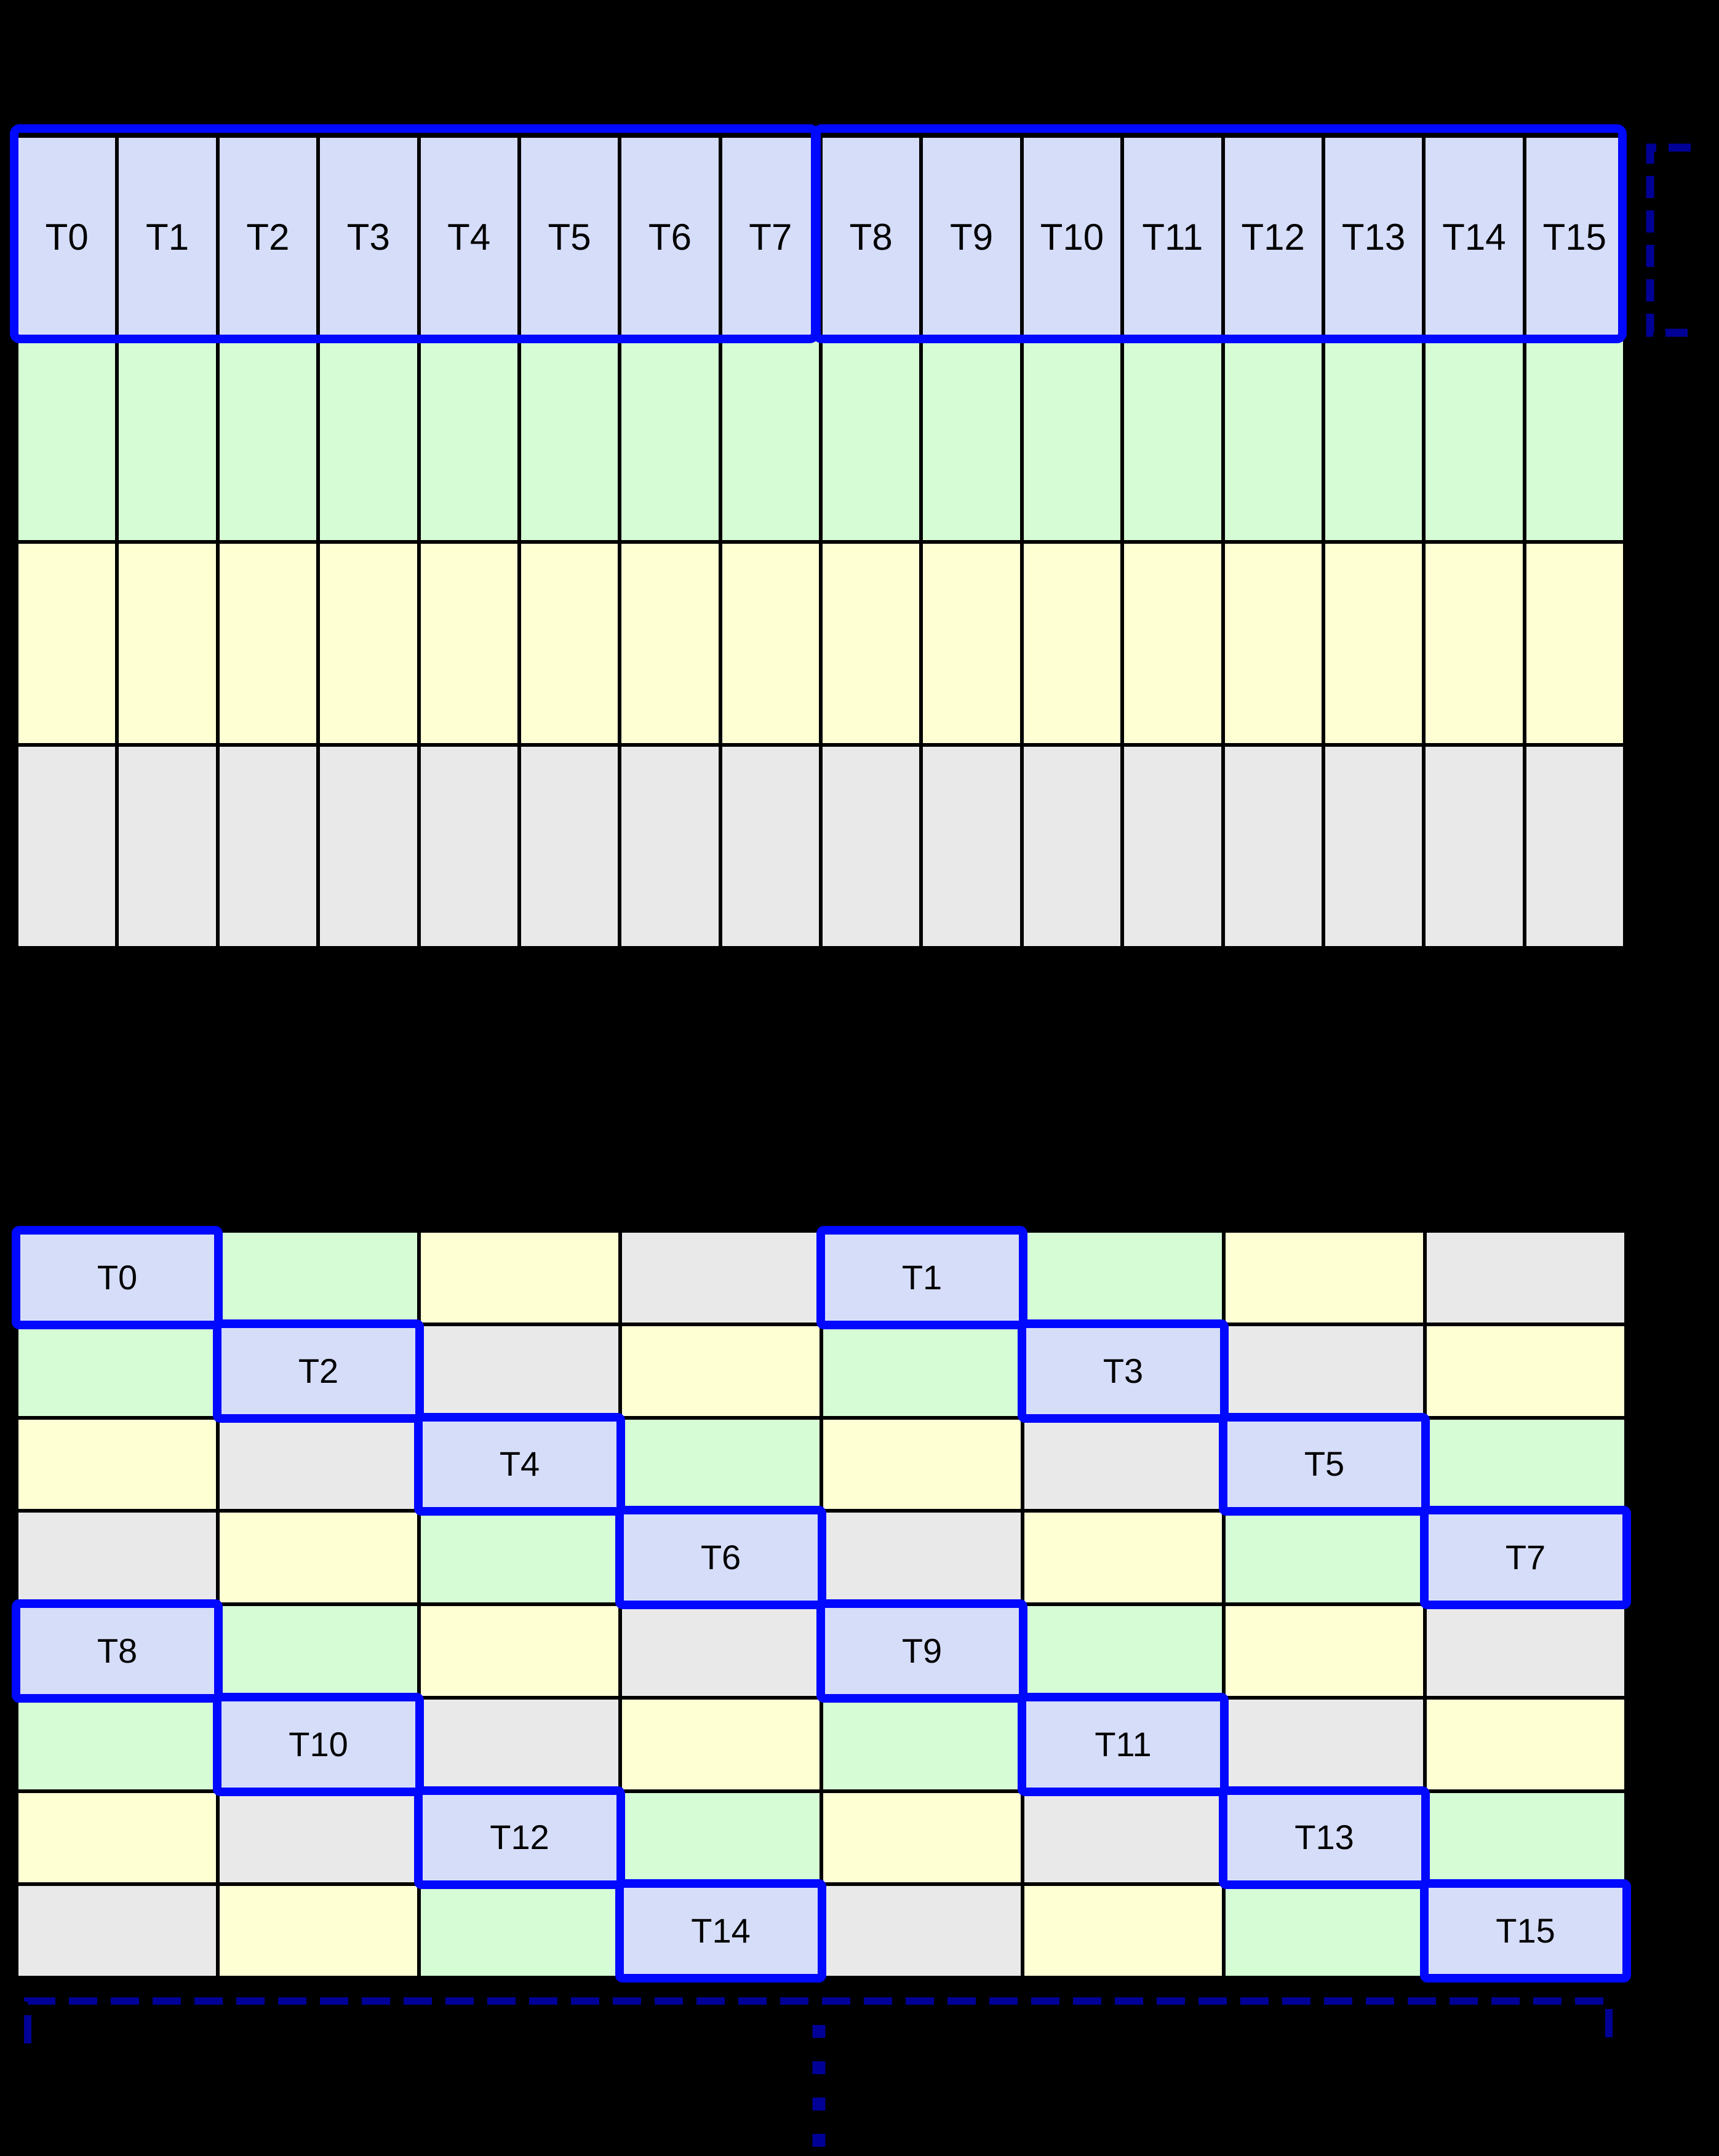  What do you see at coordinates (167, 846) in the screenshot?
I see `grid1-cell-r3c1` at bounding box center [167, 846].